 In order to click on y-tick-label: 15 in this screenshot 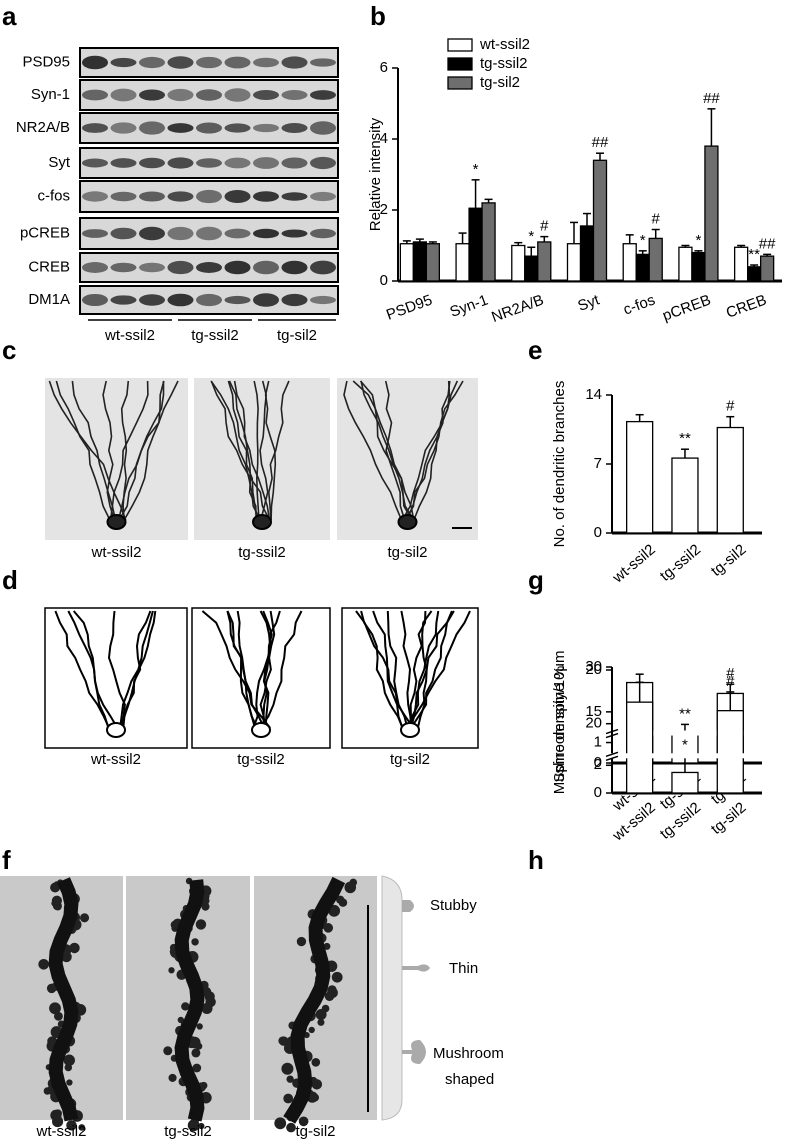, I will do `click(593, 711)`.